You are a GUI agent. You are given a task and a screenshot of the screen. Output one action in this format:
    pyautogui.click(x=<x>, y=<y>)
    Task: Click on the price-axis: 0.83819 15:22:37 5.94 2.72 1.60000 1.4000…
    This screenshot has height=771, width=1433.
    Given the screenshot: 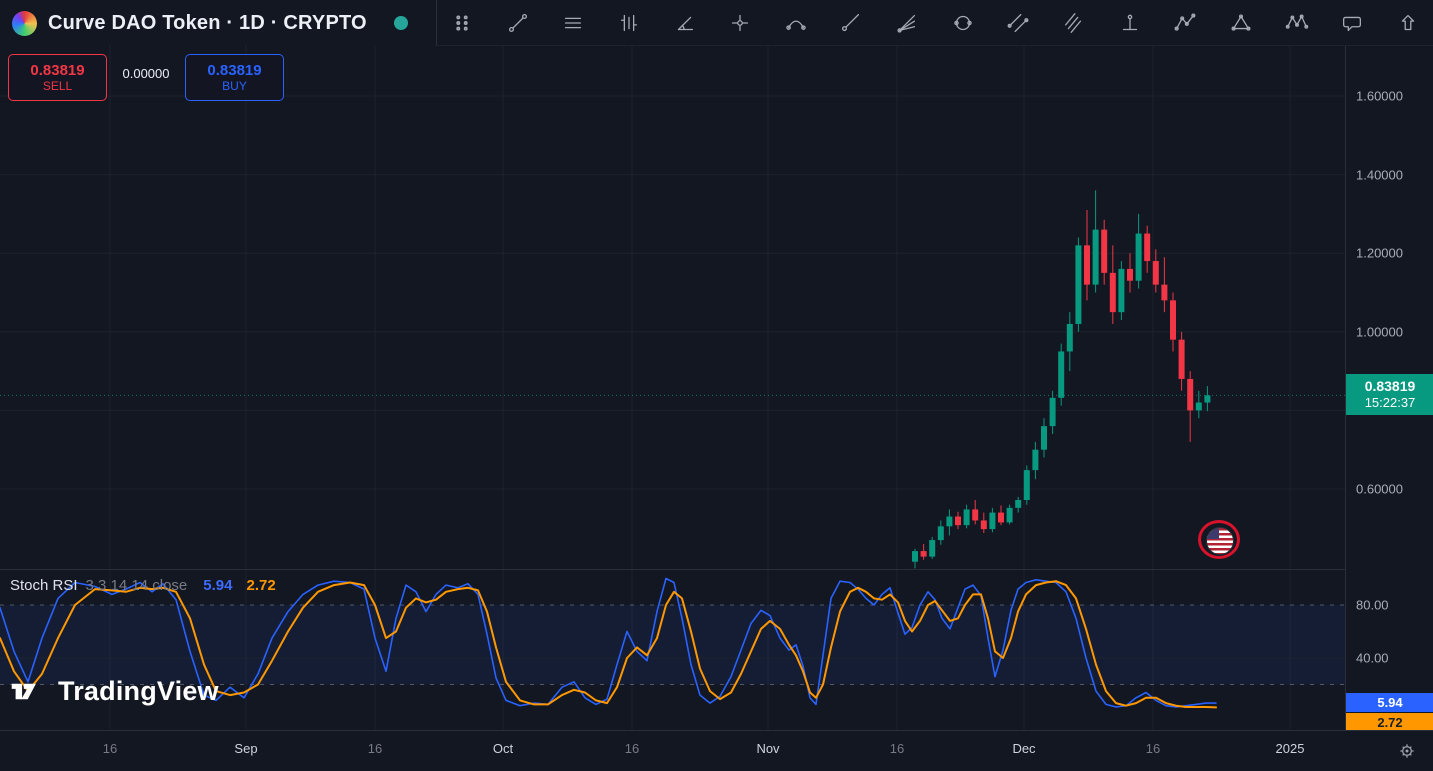 What is the action you would take?
    pyautogui.click(x=1389, y=389)
    